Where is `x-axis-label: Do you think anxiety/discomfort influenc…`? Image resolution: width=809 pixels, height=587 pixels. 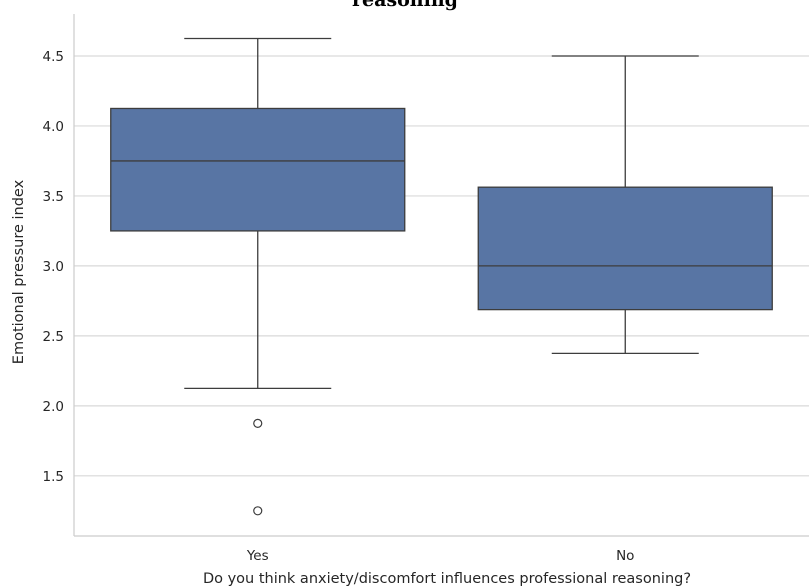 x-axis-label: Do you think anxiety/discomfort influenc… is located at coordinates (447, 579).